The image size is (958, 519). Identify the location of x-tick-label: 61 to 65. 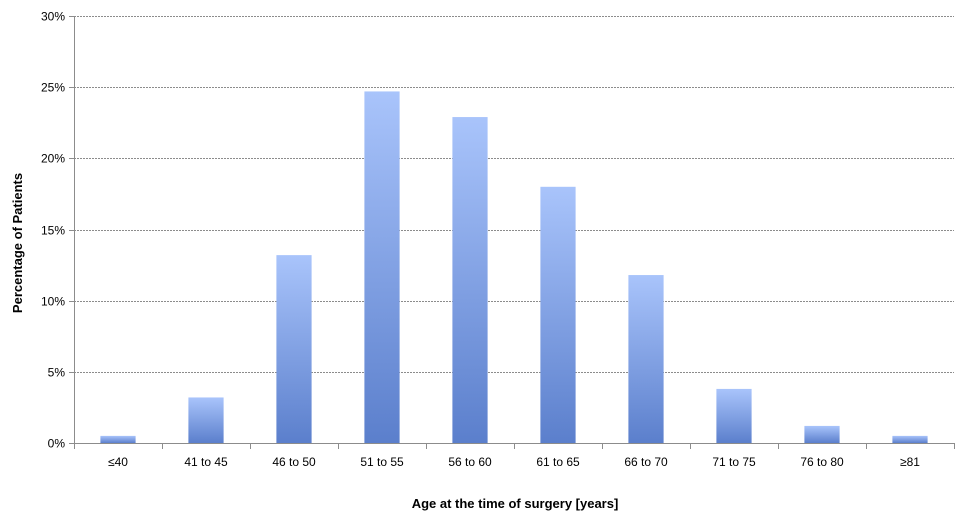
(558, 462).